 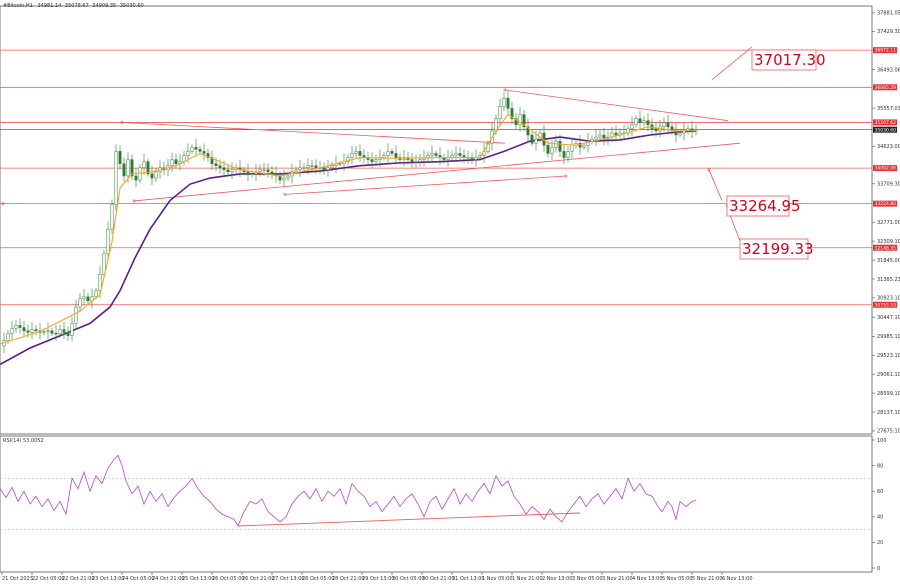 What do you see at coordinates (888, 394) in the screenshot?
I see `price-tick-label: 28599.10` at bounding box center [888, 394].